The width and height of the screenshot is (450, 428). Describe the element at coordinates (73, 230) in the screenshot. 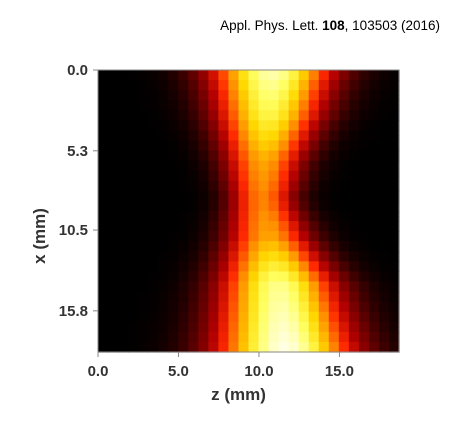

I see `y-tick-label: 10.5` at that location.